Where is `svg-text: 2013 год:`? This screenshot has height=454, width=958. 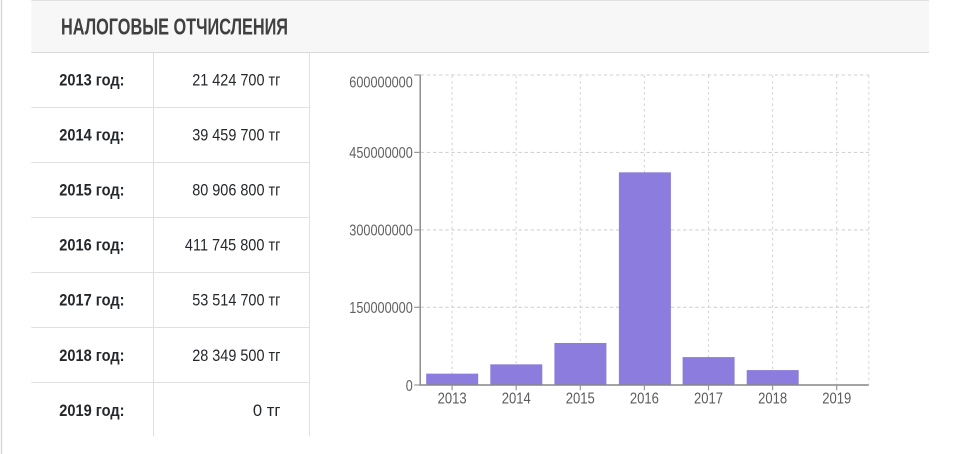 svg-text: 2013 год: is located at coordinates (91, 80).